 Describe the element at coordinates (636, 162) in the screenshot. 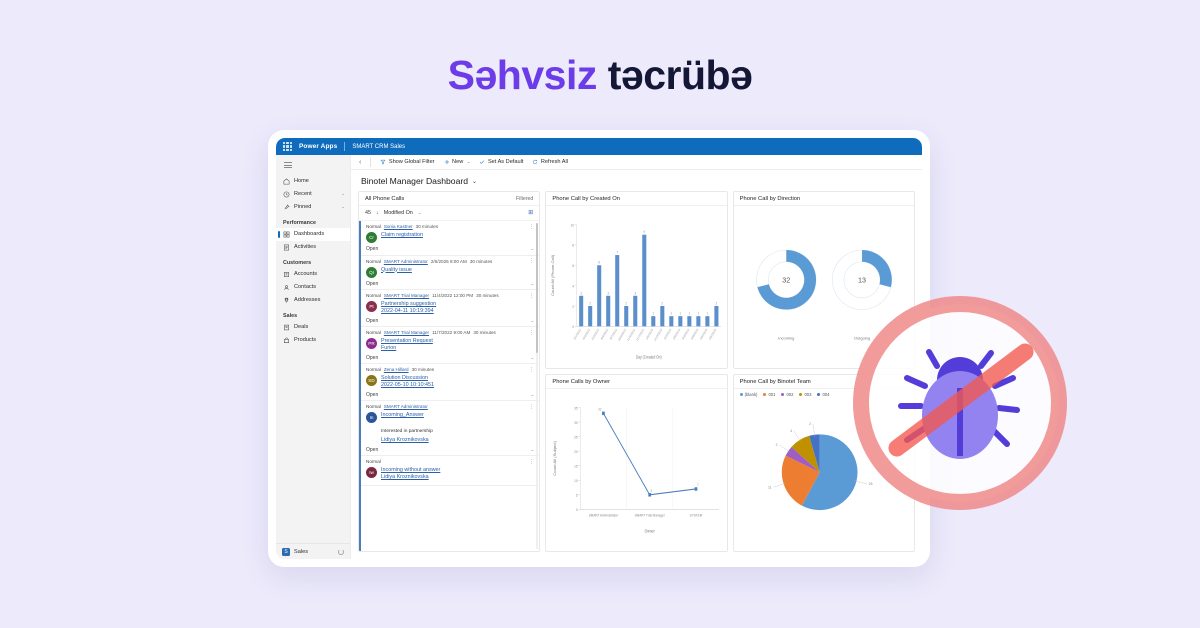

I see `command-bar: ‹ Show Global Filter New ⌄` at that location.